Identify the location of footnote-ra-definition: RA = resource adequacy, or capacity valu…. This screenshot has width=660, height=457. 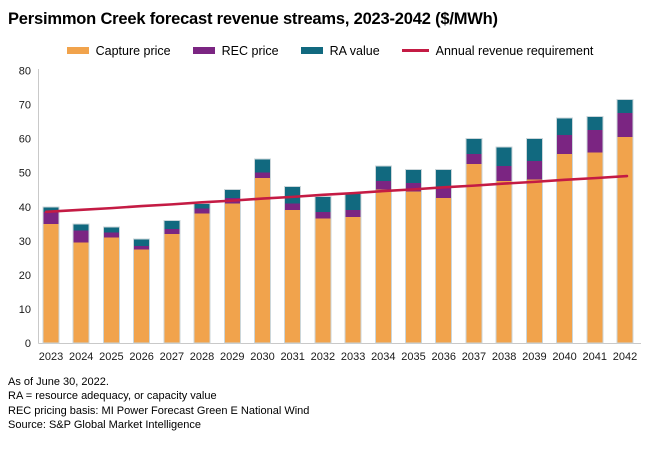
(112, 396).